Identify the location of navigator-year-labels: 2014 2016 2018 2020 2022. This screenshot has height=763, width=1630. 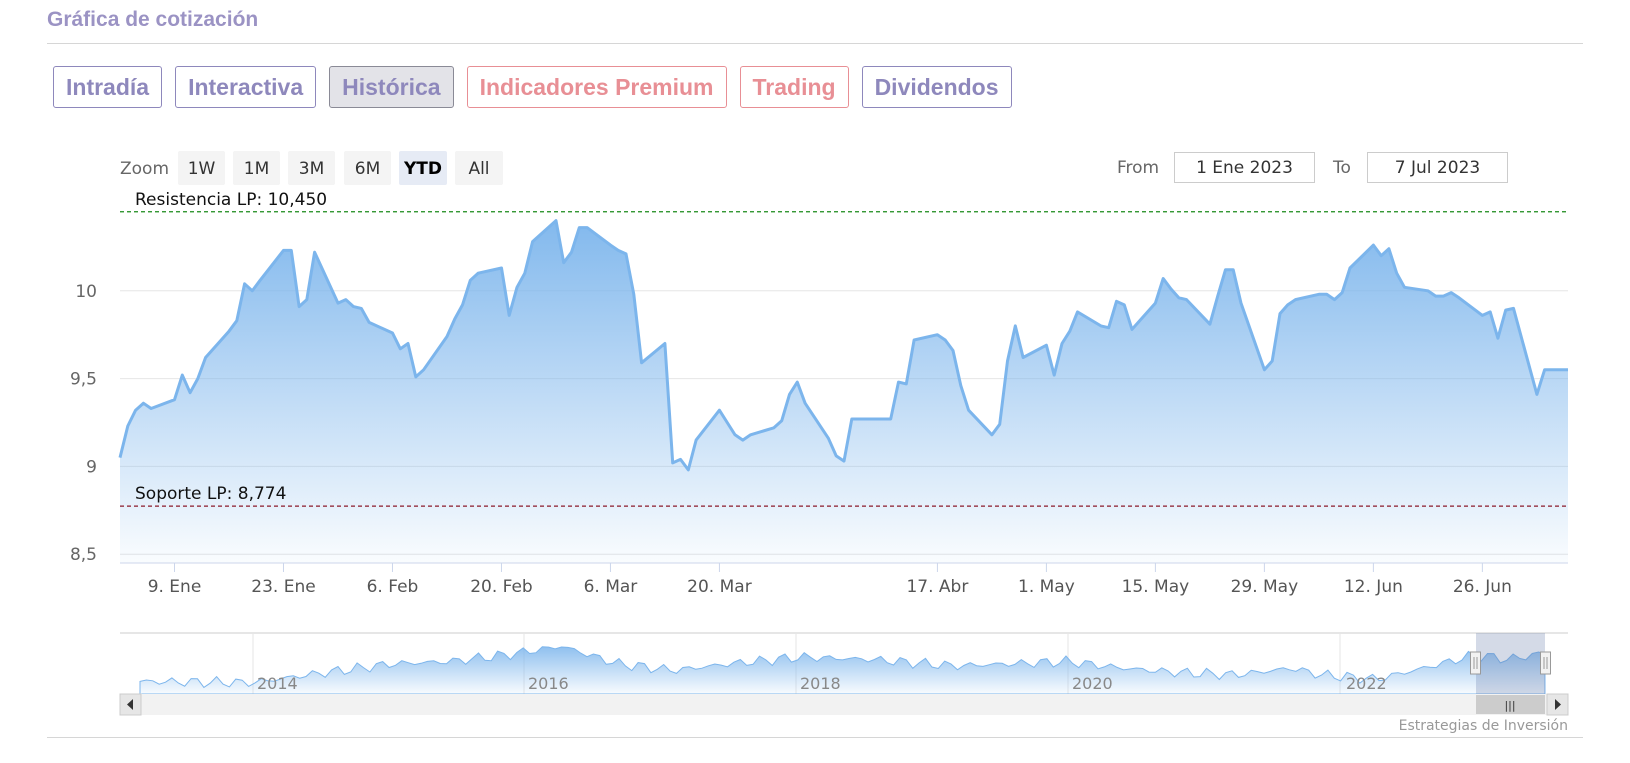
(822, 683).